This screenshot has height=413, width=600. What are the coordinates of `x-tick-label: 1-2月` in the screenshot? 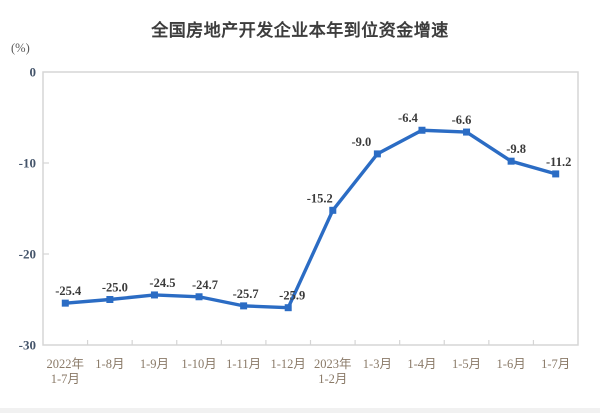 It's located at (332, 379).